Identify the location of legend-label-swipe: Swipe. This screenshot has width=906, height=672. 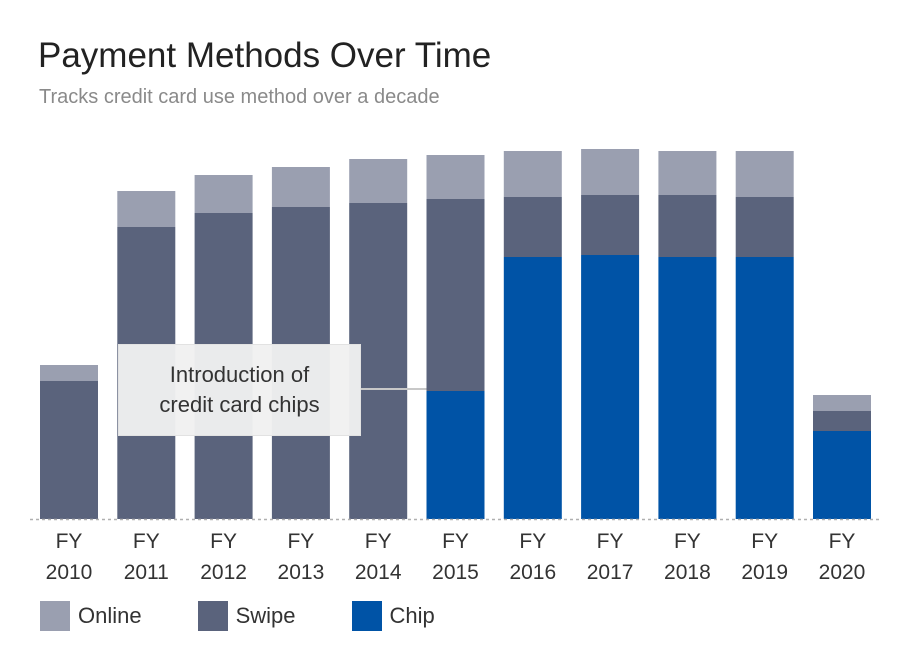
(265, 615).